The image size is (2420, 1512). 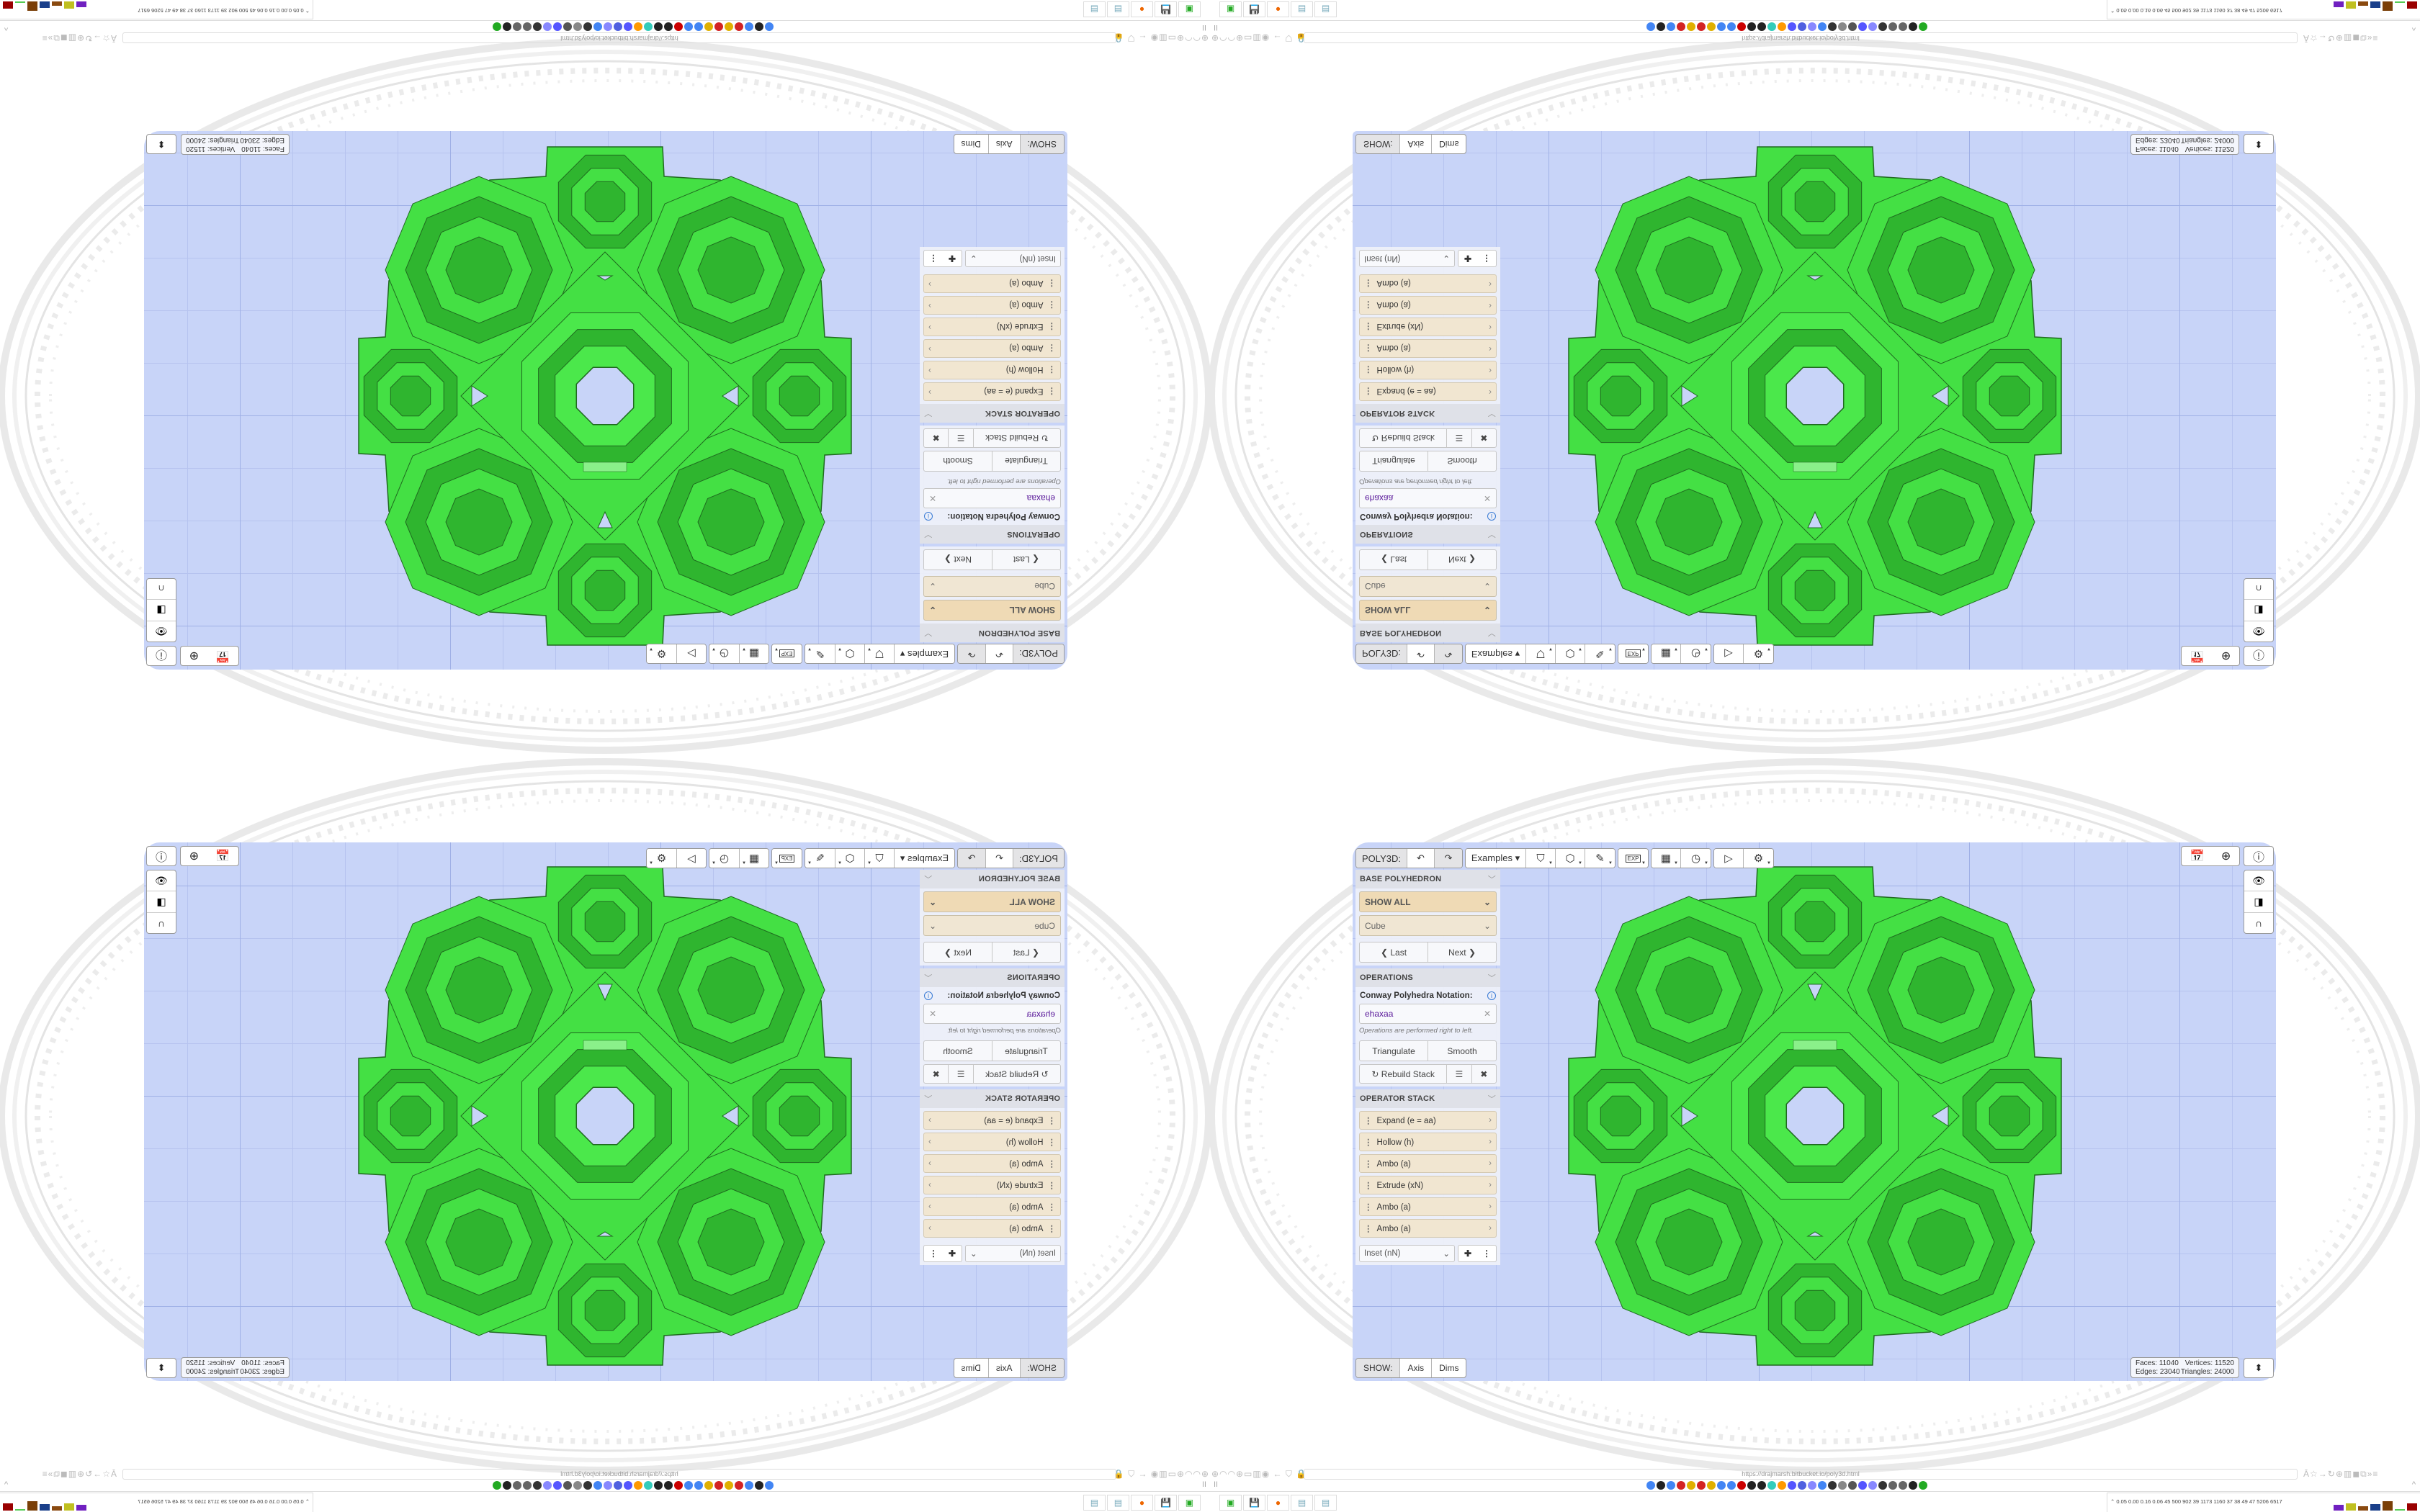 What do you see at coordinates (1771, 26) in the screenshot?
I see `creative-commons-bookmark-icon` at bounding box center [1771, 26].